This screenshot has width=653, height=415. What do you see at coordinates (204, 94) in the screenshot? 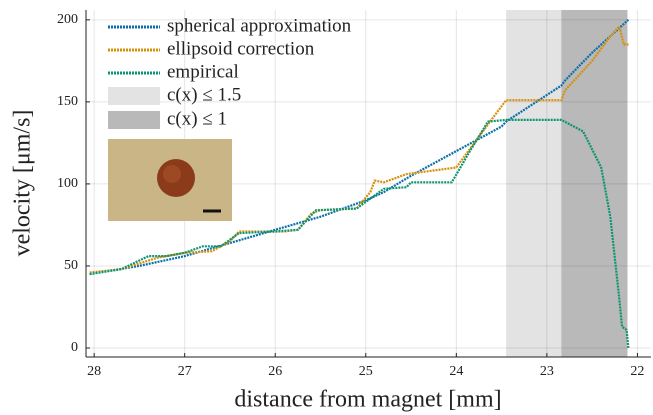
I see `legend-label: c(x) ≤ 1.5` at bounding box center [204, 94].